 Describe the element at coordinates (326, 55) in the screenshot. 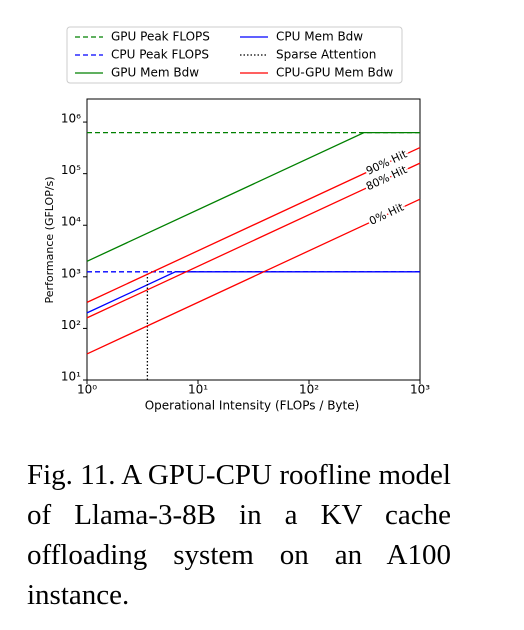

I see `legend-label: Sparse Attention` at that location.